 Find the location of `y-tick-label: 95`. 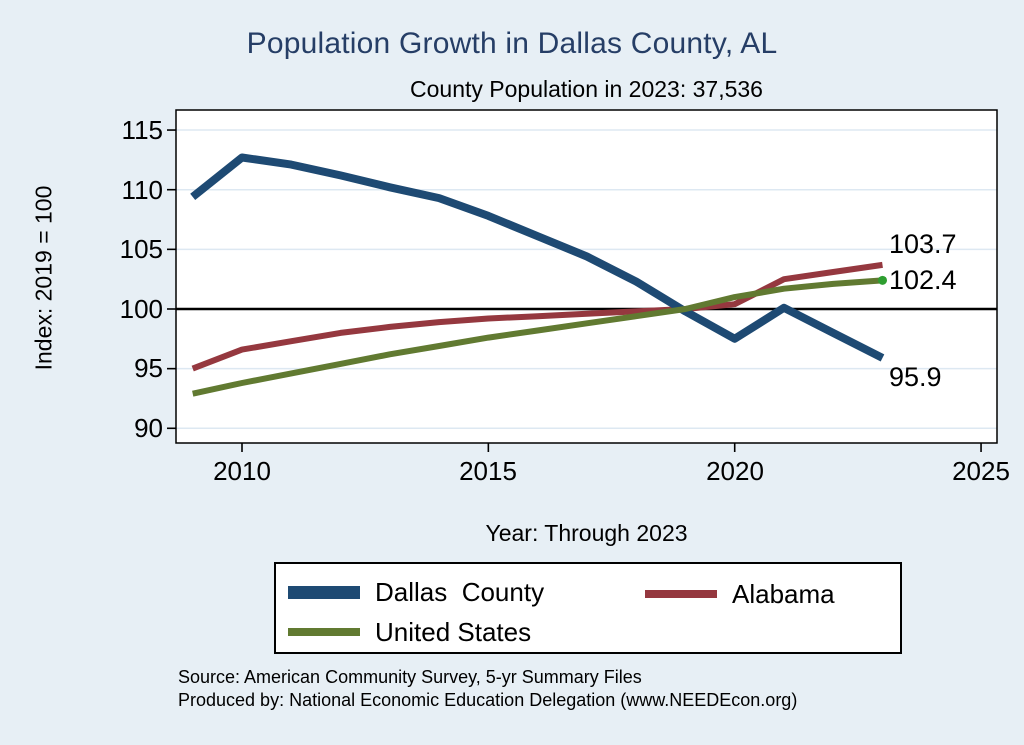

y-tick-label: 95 is located at coordinates (148, 368).